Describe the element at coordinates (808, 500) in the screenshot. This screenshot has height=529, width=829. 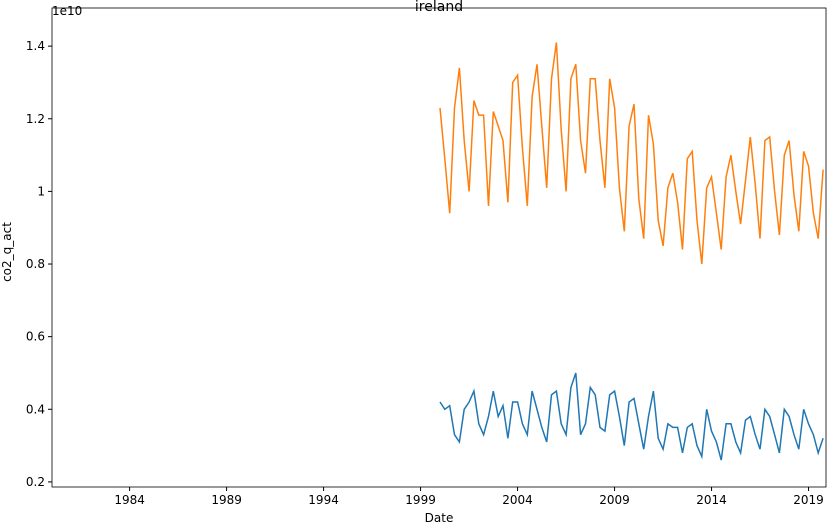
I see `x-tick-label: 2019` at that location.